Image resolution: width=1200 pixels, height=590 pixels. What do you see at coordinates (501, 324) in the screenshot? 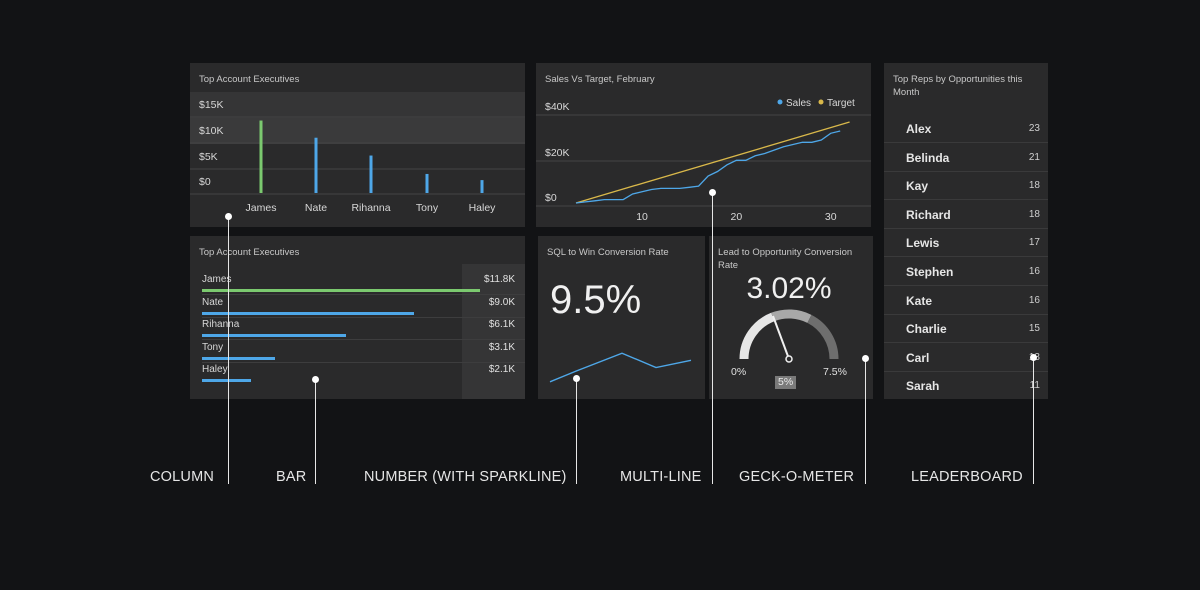
I see `bar-row-value: $6.1K` at bounding box center [501, 324].